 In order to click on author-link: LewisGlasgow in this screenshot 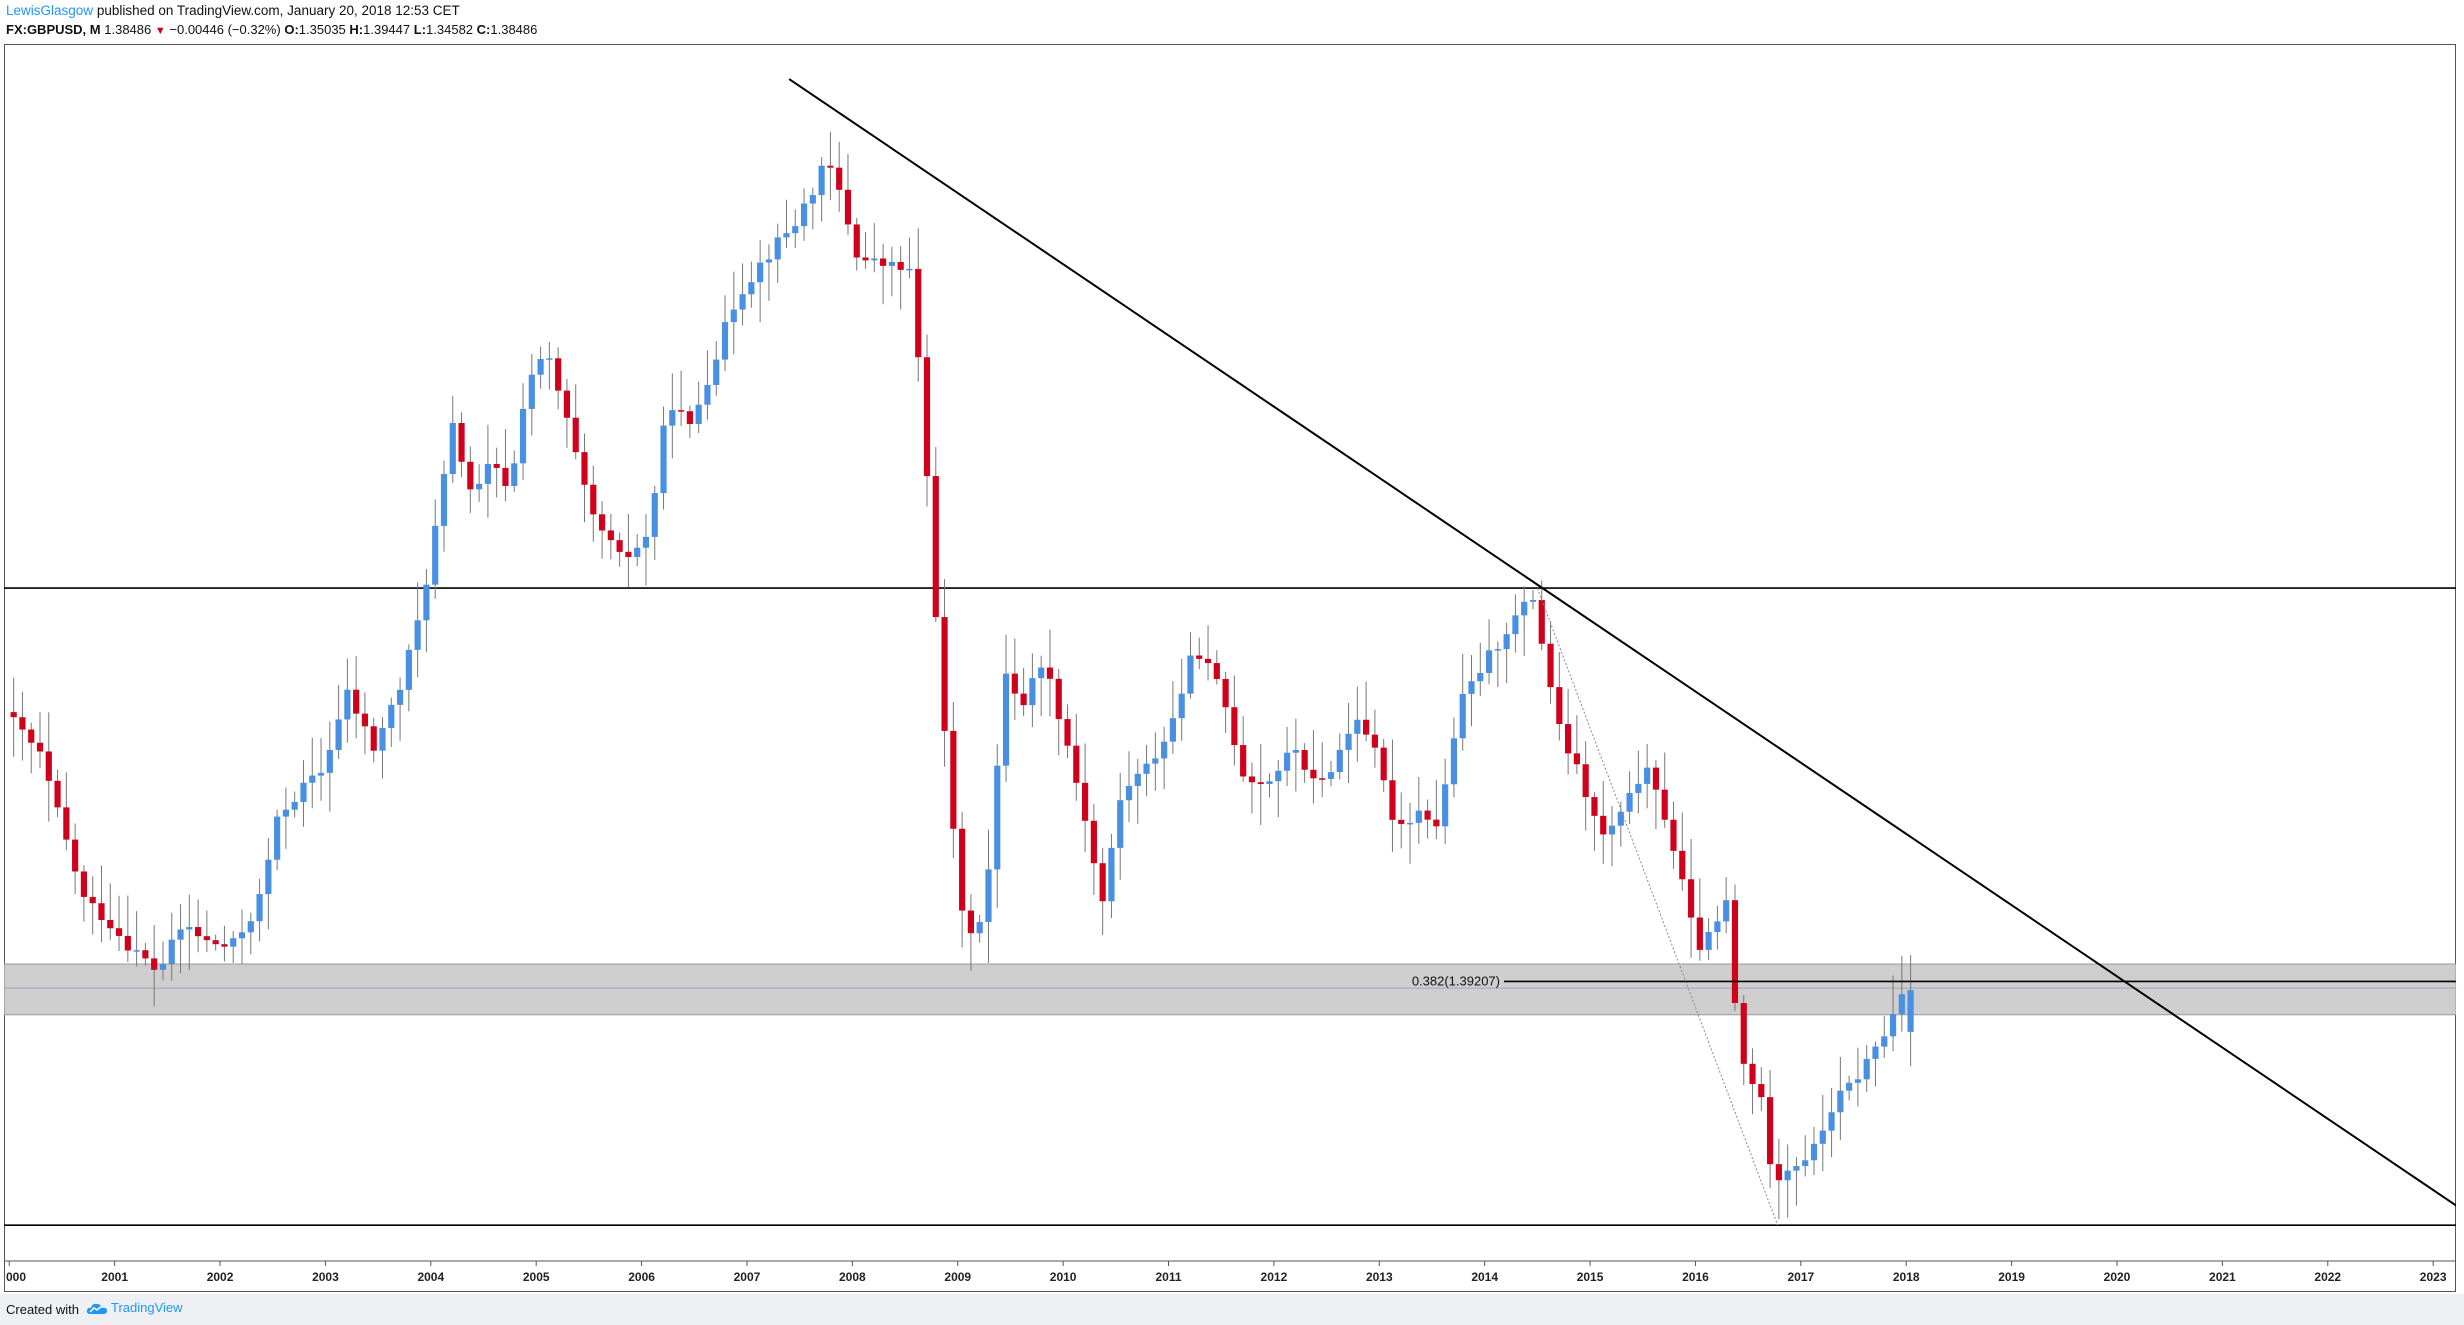, I will do `click(50, 10)`.